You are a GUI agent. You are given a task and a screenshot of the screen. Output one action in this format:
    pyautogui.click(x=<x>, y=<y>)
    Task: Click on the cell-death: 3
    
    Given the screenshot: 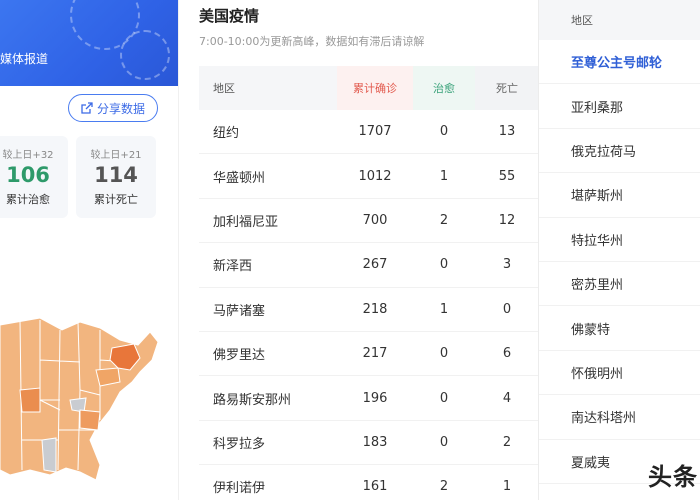 What is the action you would take?
    pyautogui.click(x=507, y=265)
    